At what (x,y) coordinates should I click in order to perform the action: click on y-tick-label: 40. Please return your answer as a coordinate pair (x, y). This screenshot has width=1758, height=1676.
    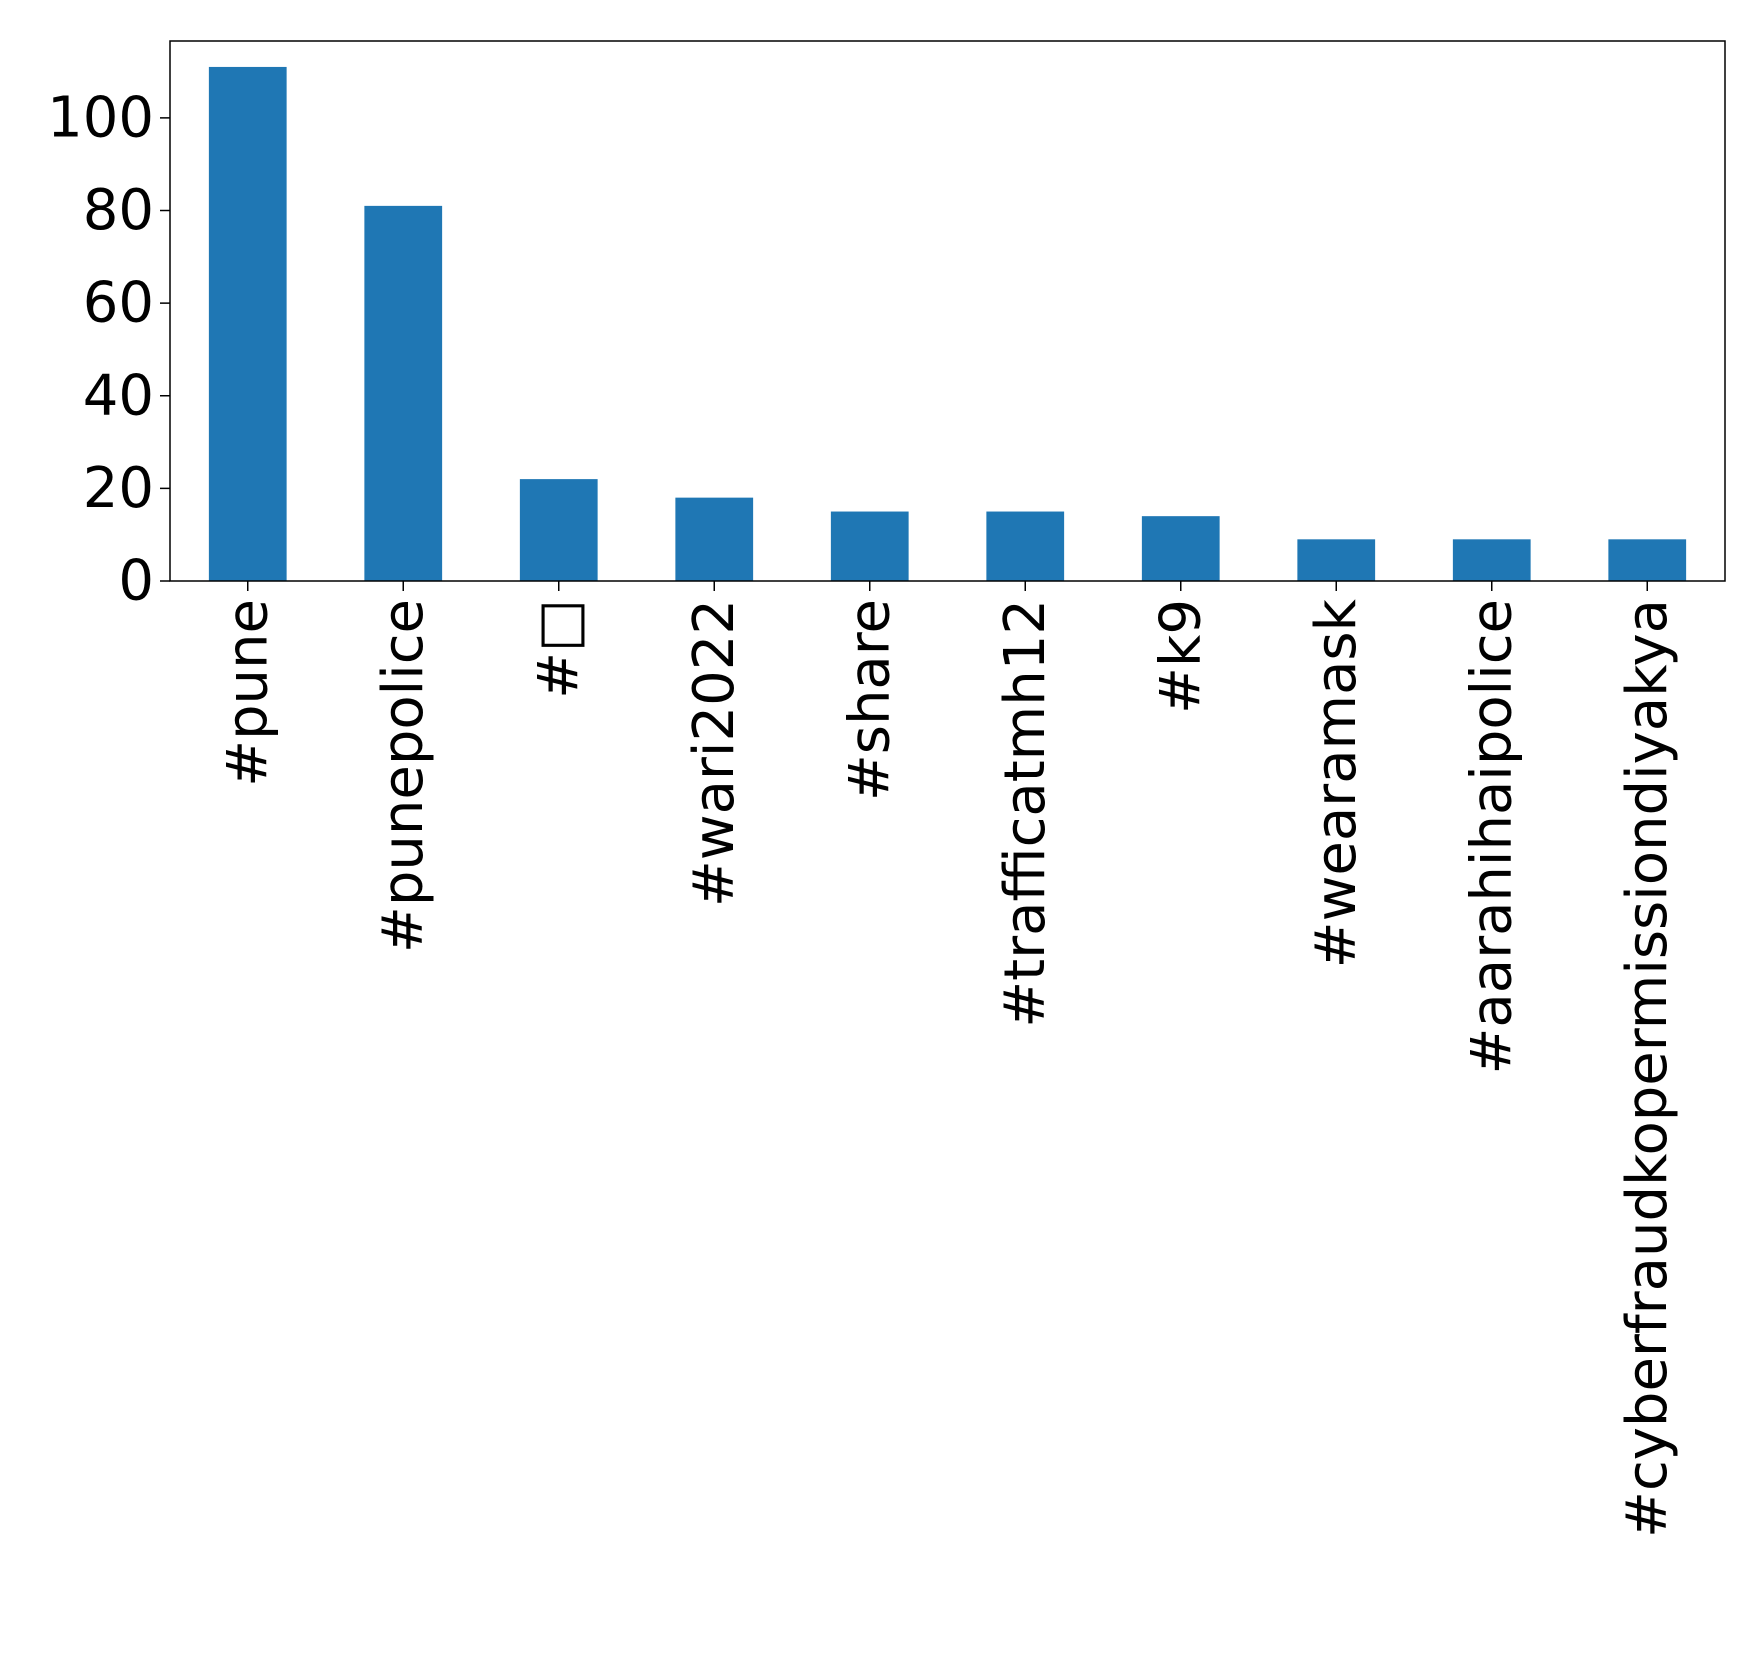
    Looking at the image, I should click on (118, 395).